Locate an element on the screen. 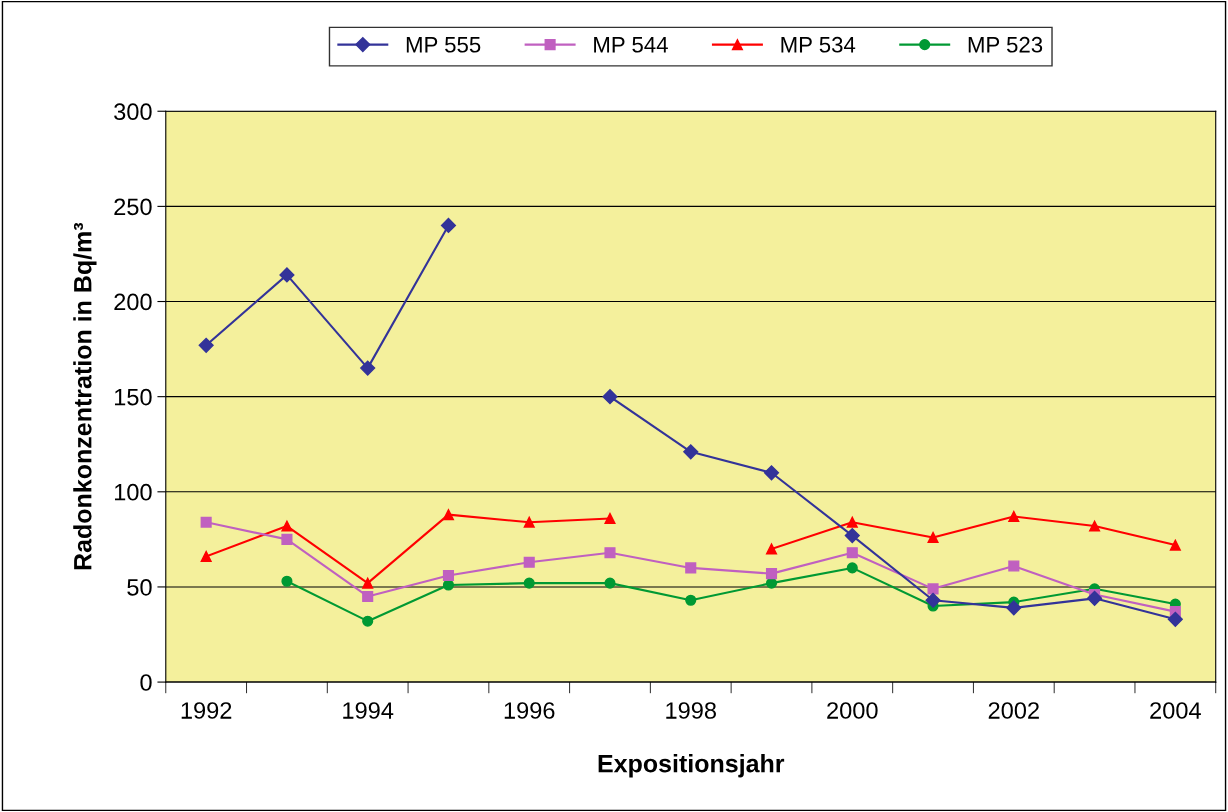 Image resolution: width=1228 pixels, height=812 pixels. y-tick-label: 0 is located at coordinates (146, 682).